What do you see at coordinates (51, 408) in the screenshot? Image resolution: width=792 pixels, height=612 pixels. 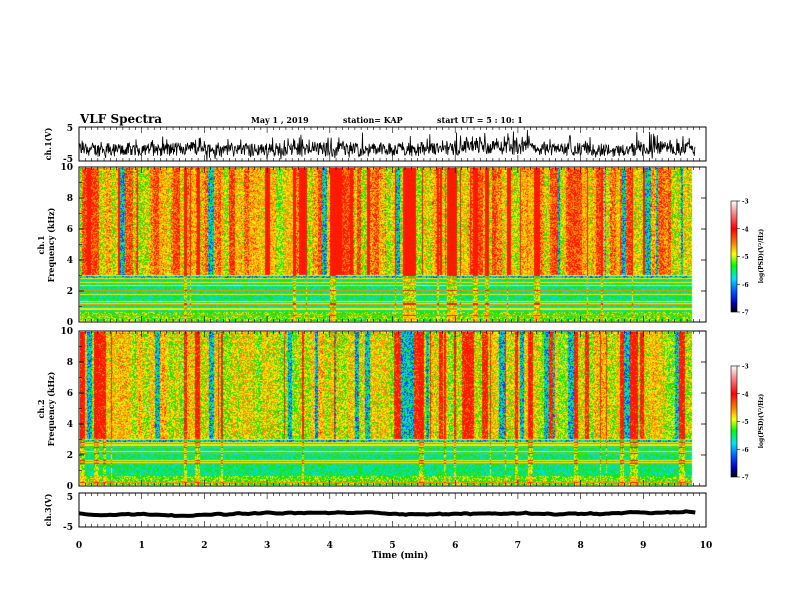 I see `ch2-freq-ylabel: Frequency (kHz)` at bounding box center [51, 408].